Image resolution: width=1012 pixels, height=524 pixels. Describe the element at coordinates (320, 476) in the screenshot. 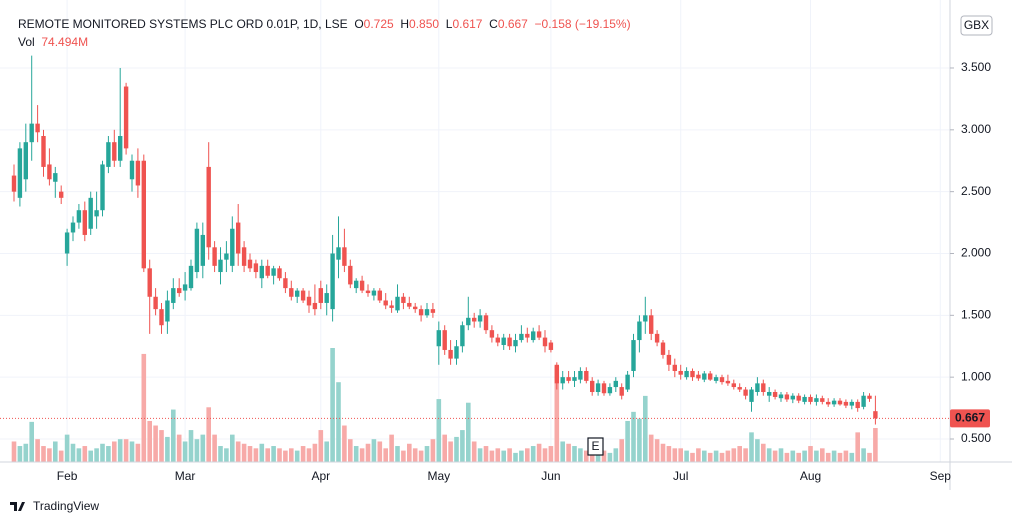

I see `x-tick-label: Apr` at that location.